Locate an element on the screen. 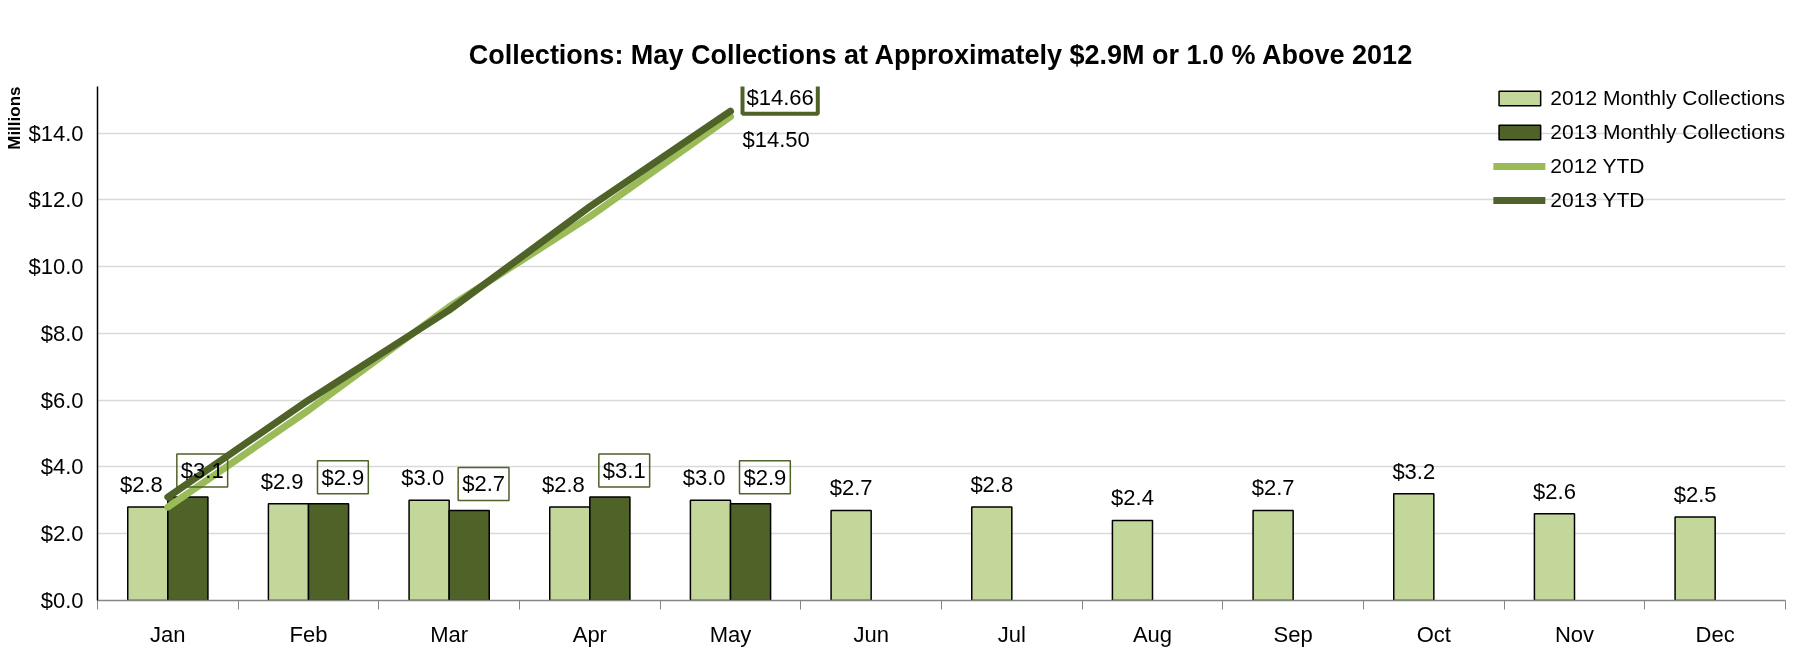 Image resolution: width=1804 pixels, height=653 pixels. x-tick-label: Jul is located at coordinates (1011, 634).